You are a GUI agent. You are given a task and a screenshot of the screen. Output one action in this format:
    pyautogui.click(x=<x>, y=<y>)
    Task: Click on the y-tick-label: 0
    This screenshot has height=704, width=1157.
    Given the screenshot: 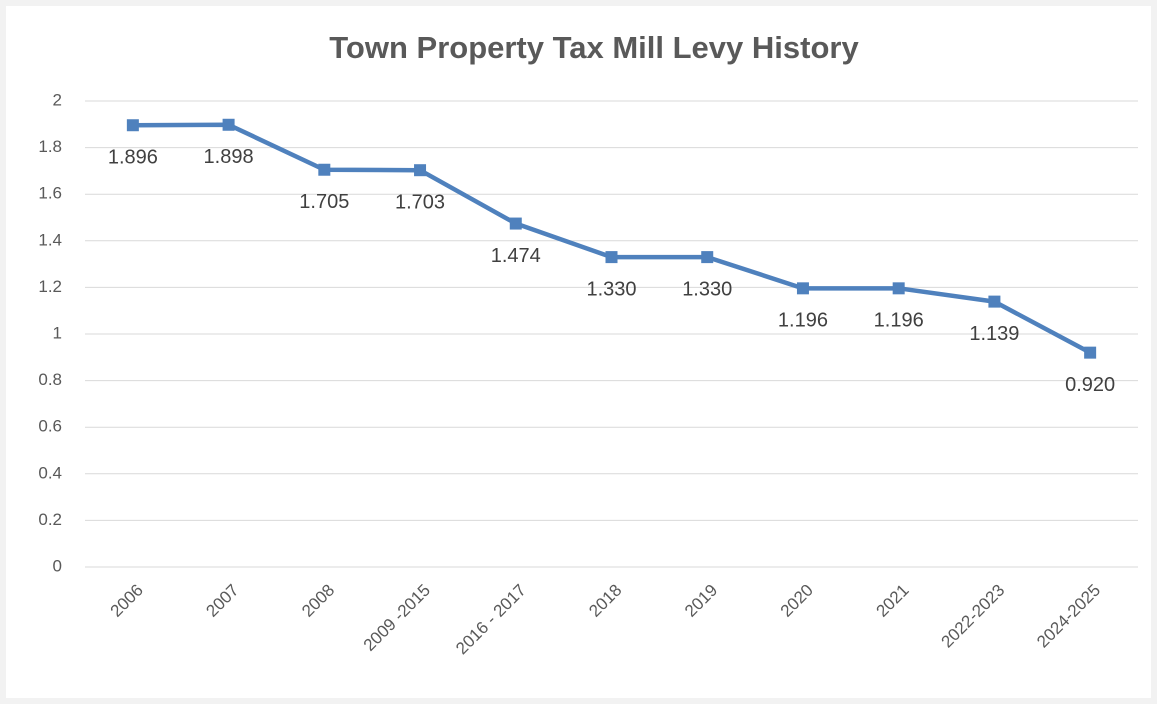 What is the action you would take?
    pyautogui.click(x=57, y=565)
    